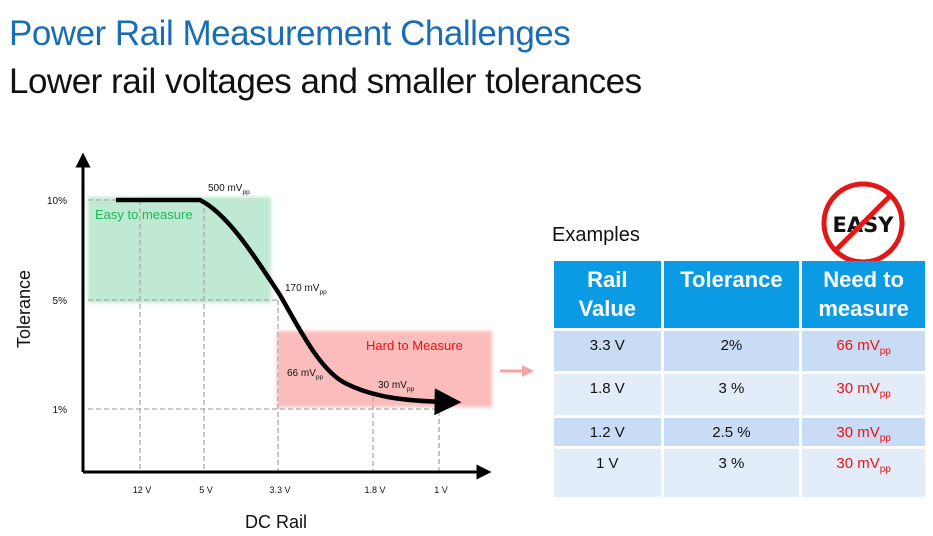 The height and width of the screenshot is (536, 933). What do you see at coordinates (290, 33) in the screenshot?
I see `slide-title: Power Rail Measurement Challenges` at bounding box center [290, 33].